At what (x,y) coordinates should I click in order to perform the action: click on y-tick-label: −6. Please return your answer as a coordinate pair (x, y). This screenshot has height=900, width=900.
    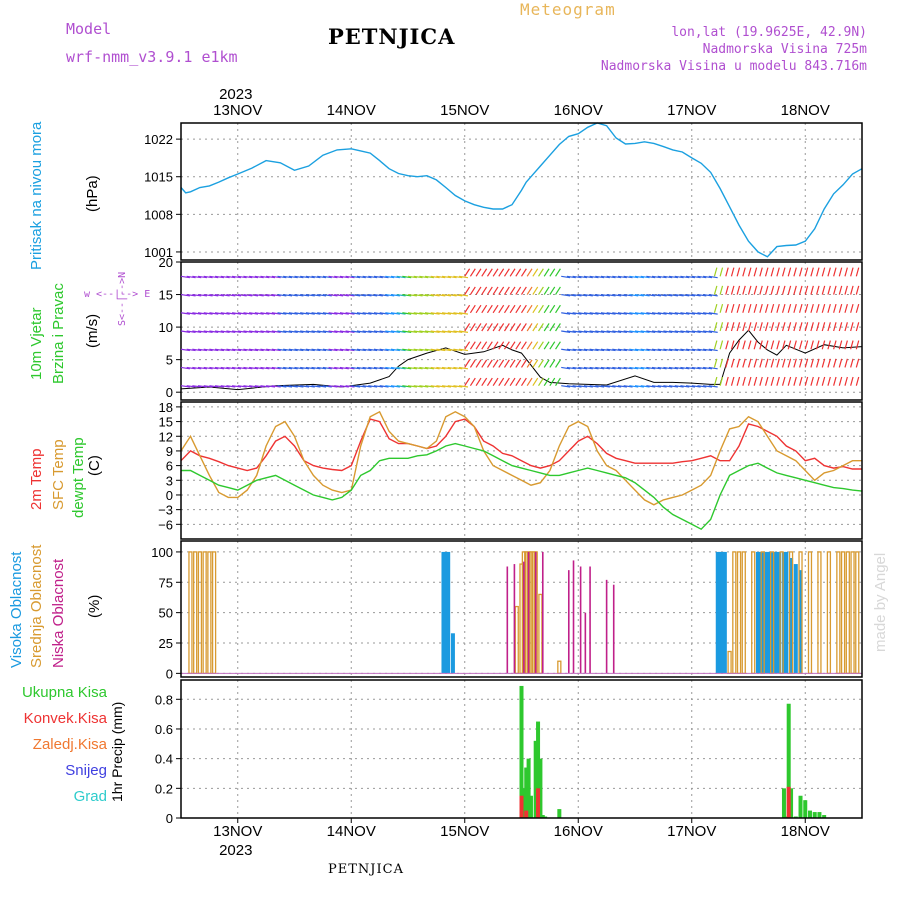
    Looking at the image, I should click on (165, 524).